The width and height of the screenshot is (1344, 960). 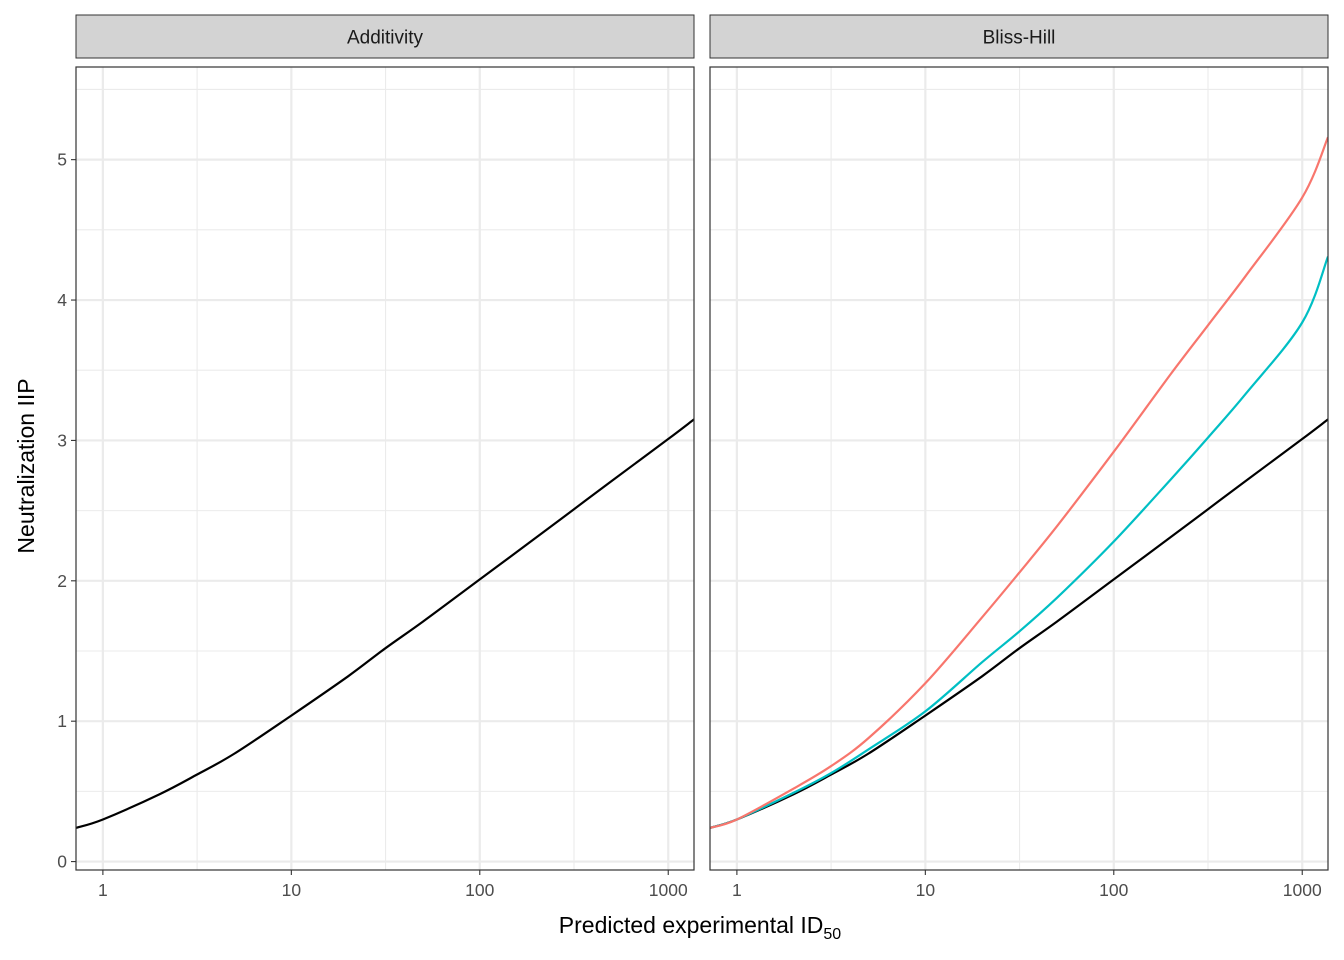 I want to click on y-tick-label: 2, so click(x=62, y=581).